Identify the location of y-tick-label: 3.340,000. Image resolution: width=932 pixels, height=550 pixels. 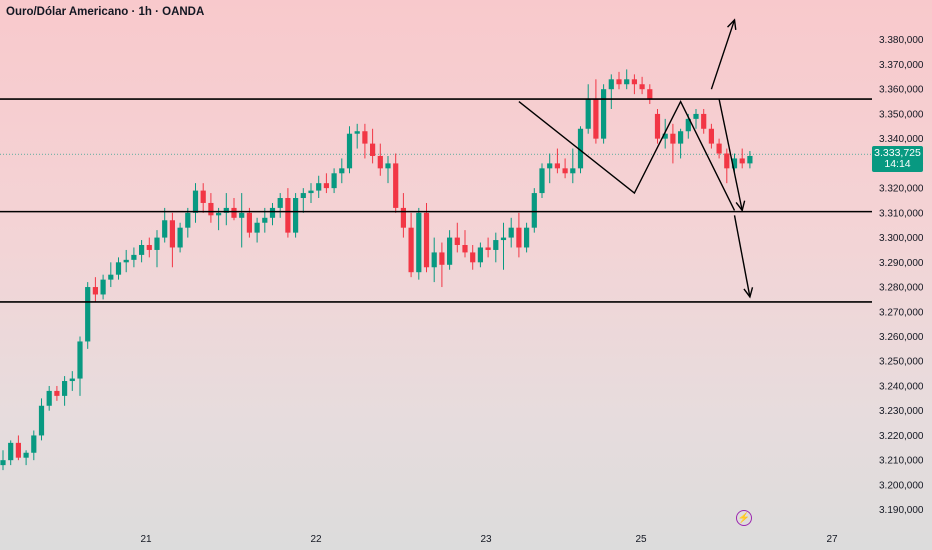
(901, 139).